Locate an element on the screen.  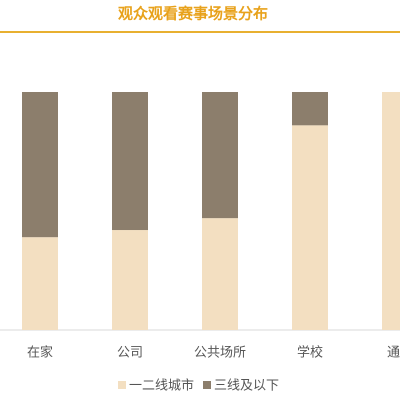
x-tick-label: 通勤 is located at coordinates (393, 353).